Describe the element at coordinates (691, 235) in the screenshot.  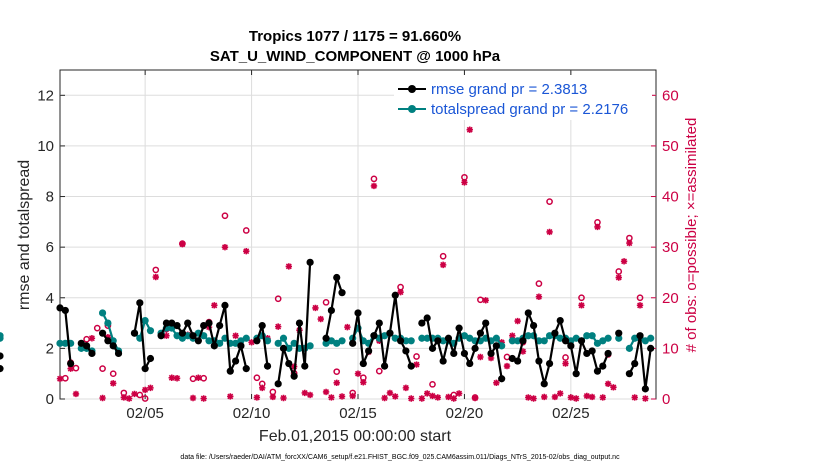
I see `y2-axis-label: # of obs: o=possible; ×=assimilated` at that location.